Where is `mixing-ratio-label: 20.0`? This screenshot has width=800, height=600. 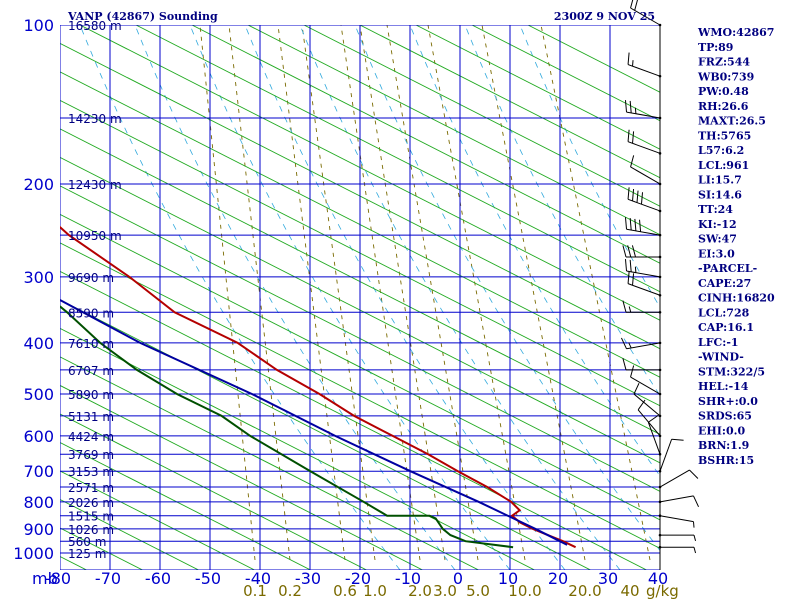
mixing-ratio-label: 20.0 is located at coordinates (584, 591).